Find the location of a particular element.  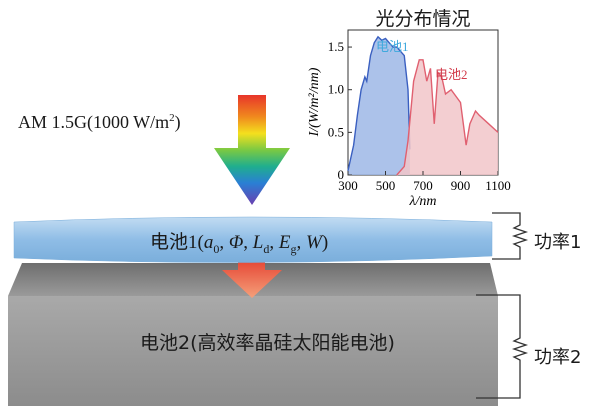

series-layer is located at coordinates (423, 105).